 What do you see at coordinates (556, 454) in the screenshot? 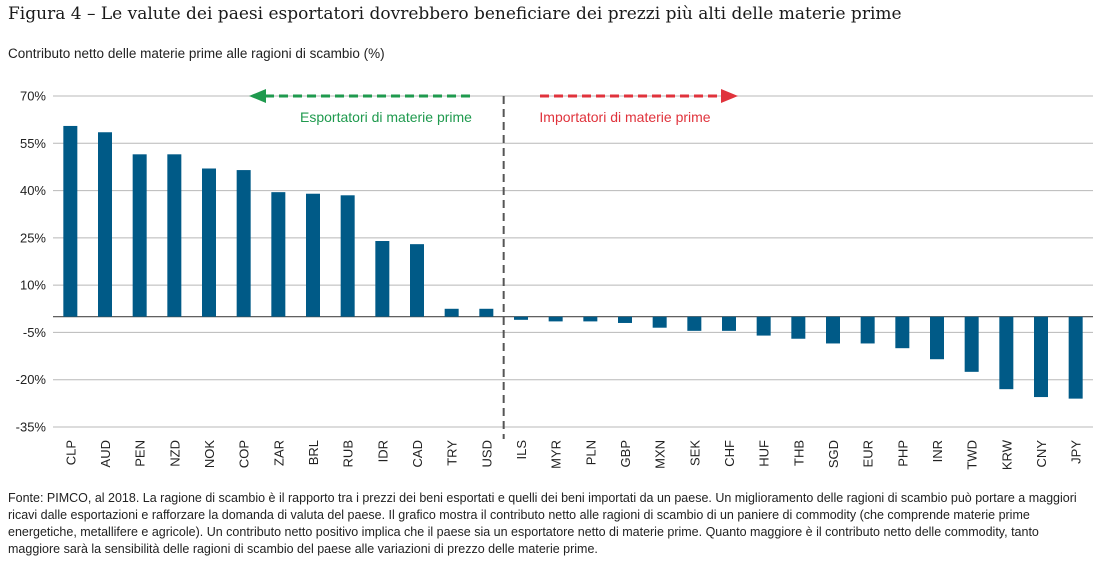
I see `x-tick-label: MYR` at bounding box center [556, 454].